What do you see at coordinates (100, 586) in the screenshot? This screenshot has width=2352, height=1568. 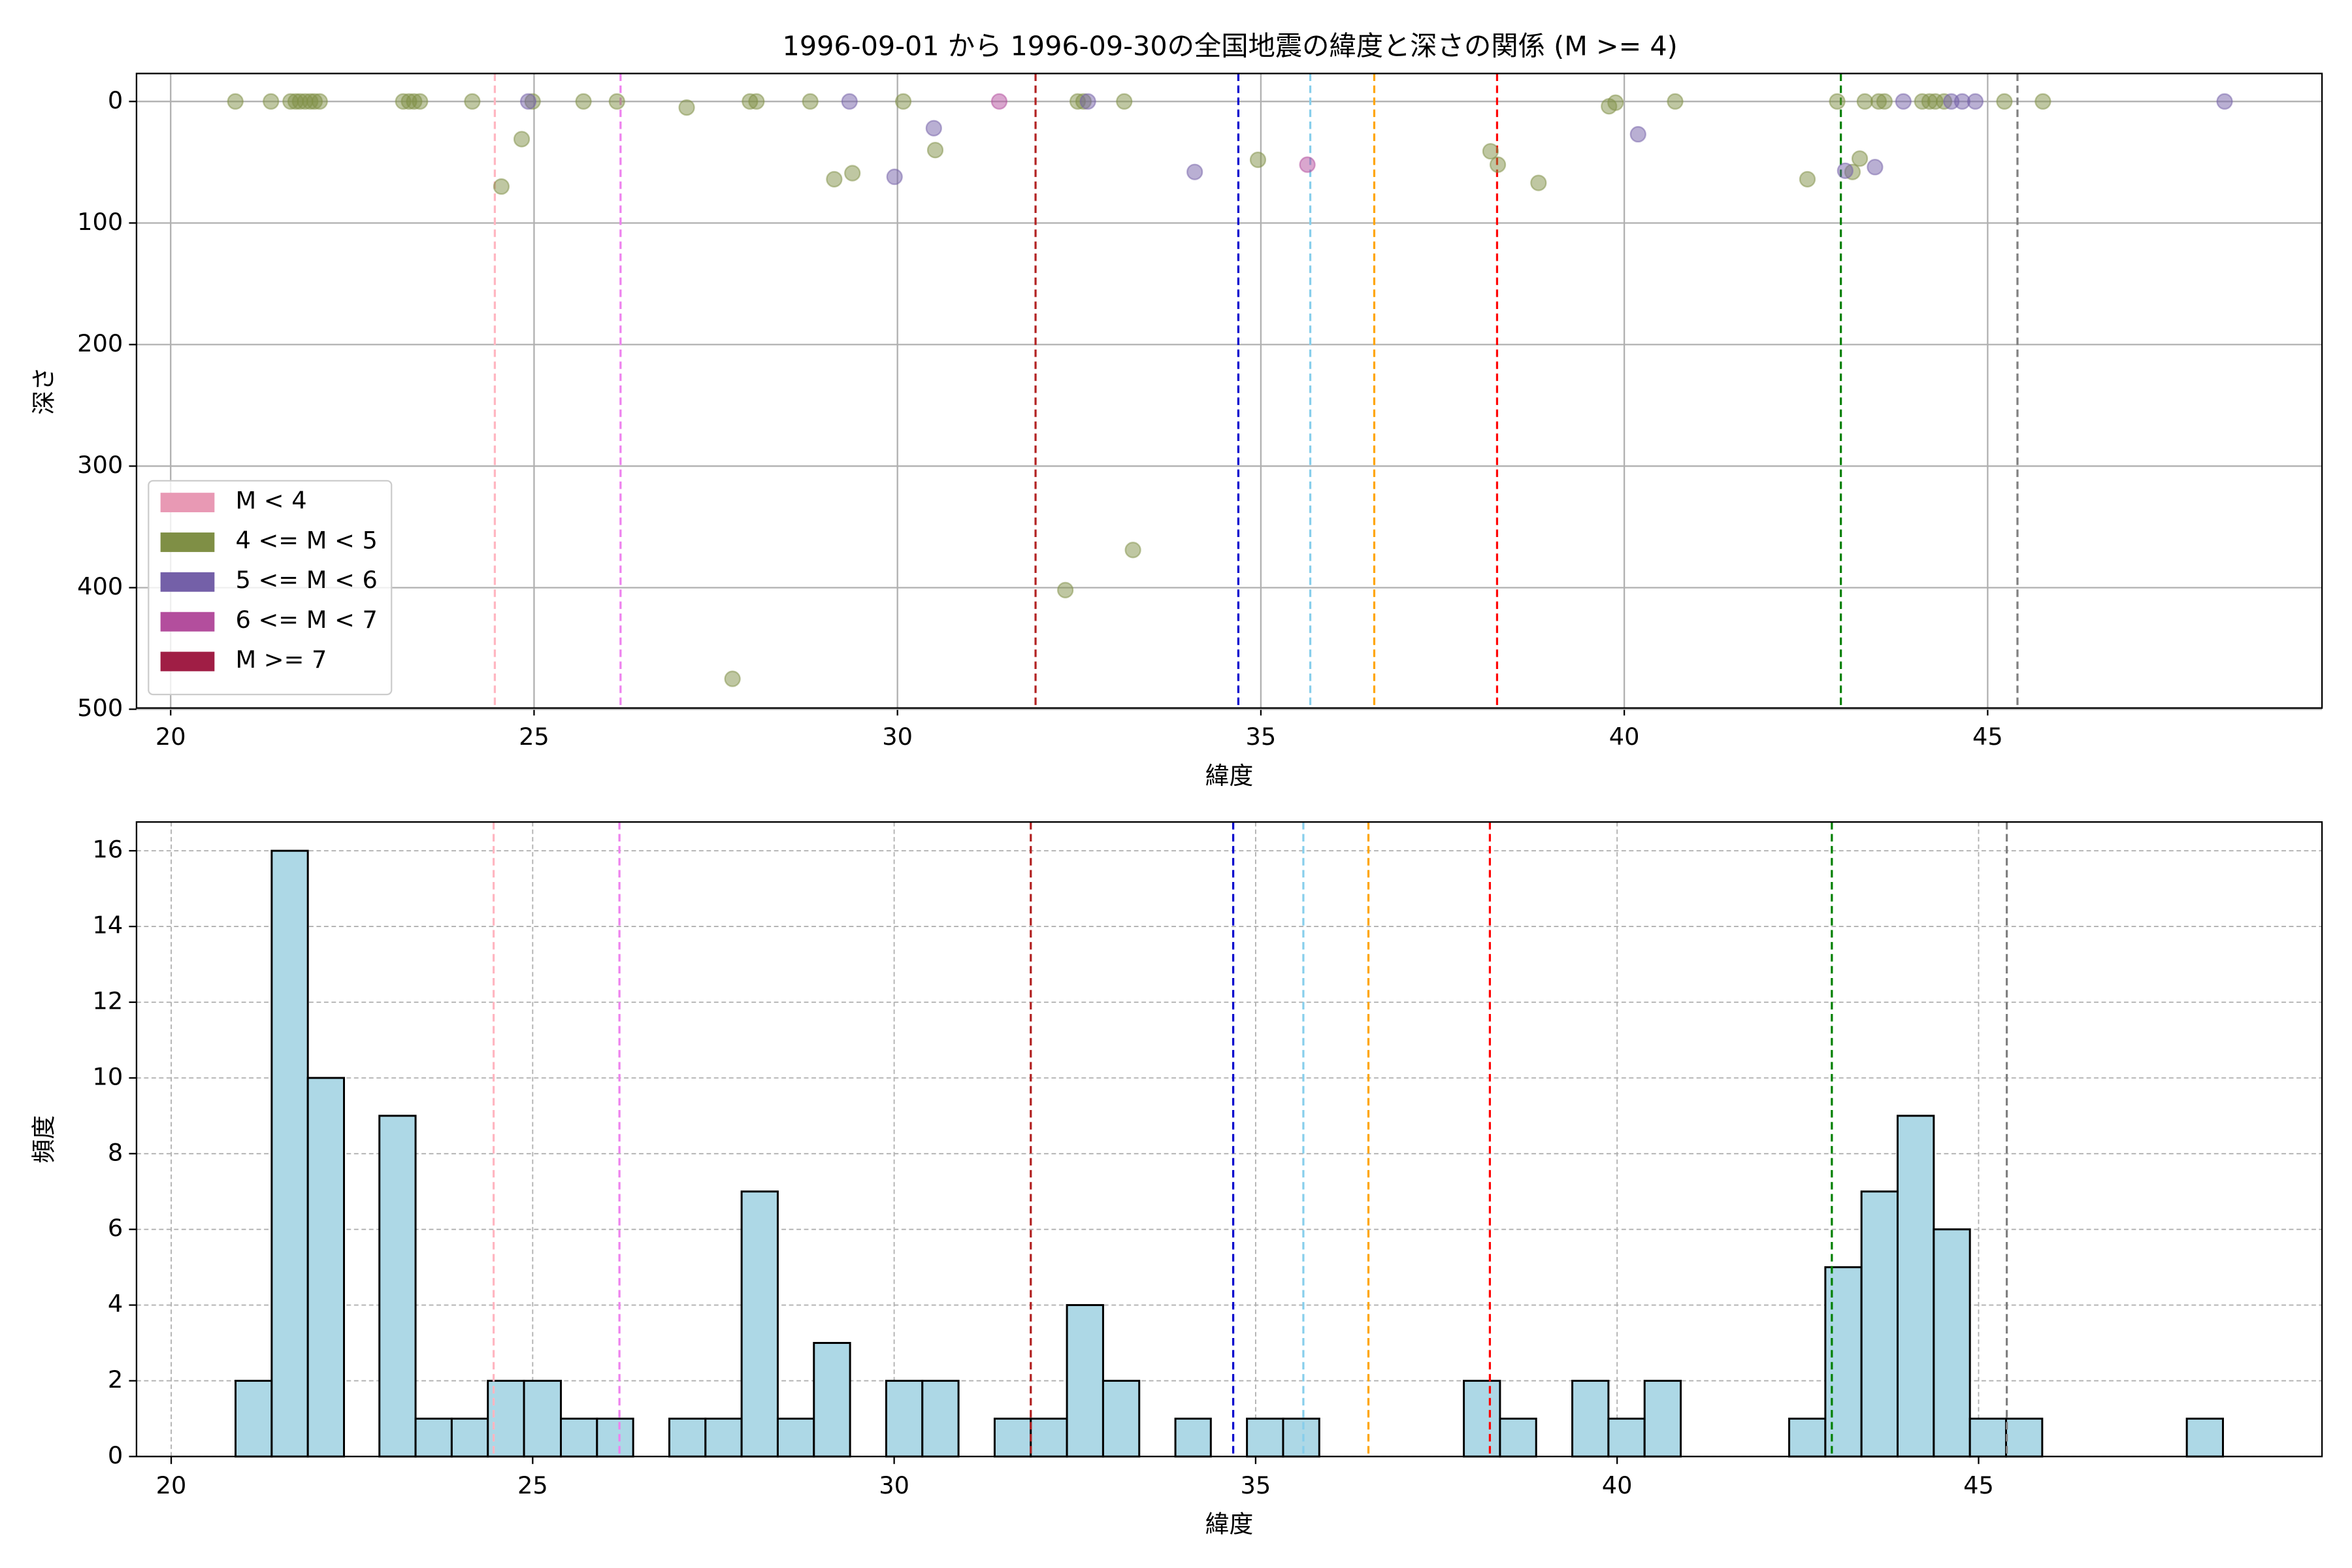 I see `y-tick-label: 400` at bounding box center [100, 586].